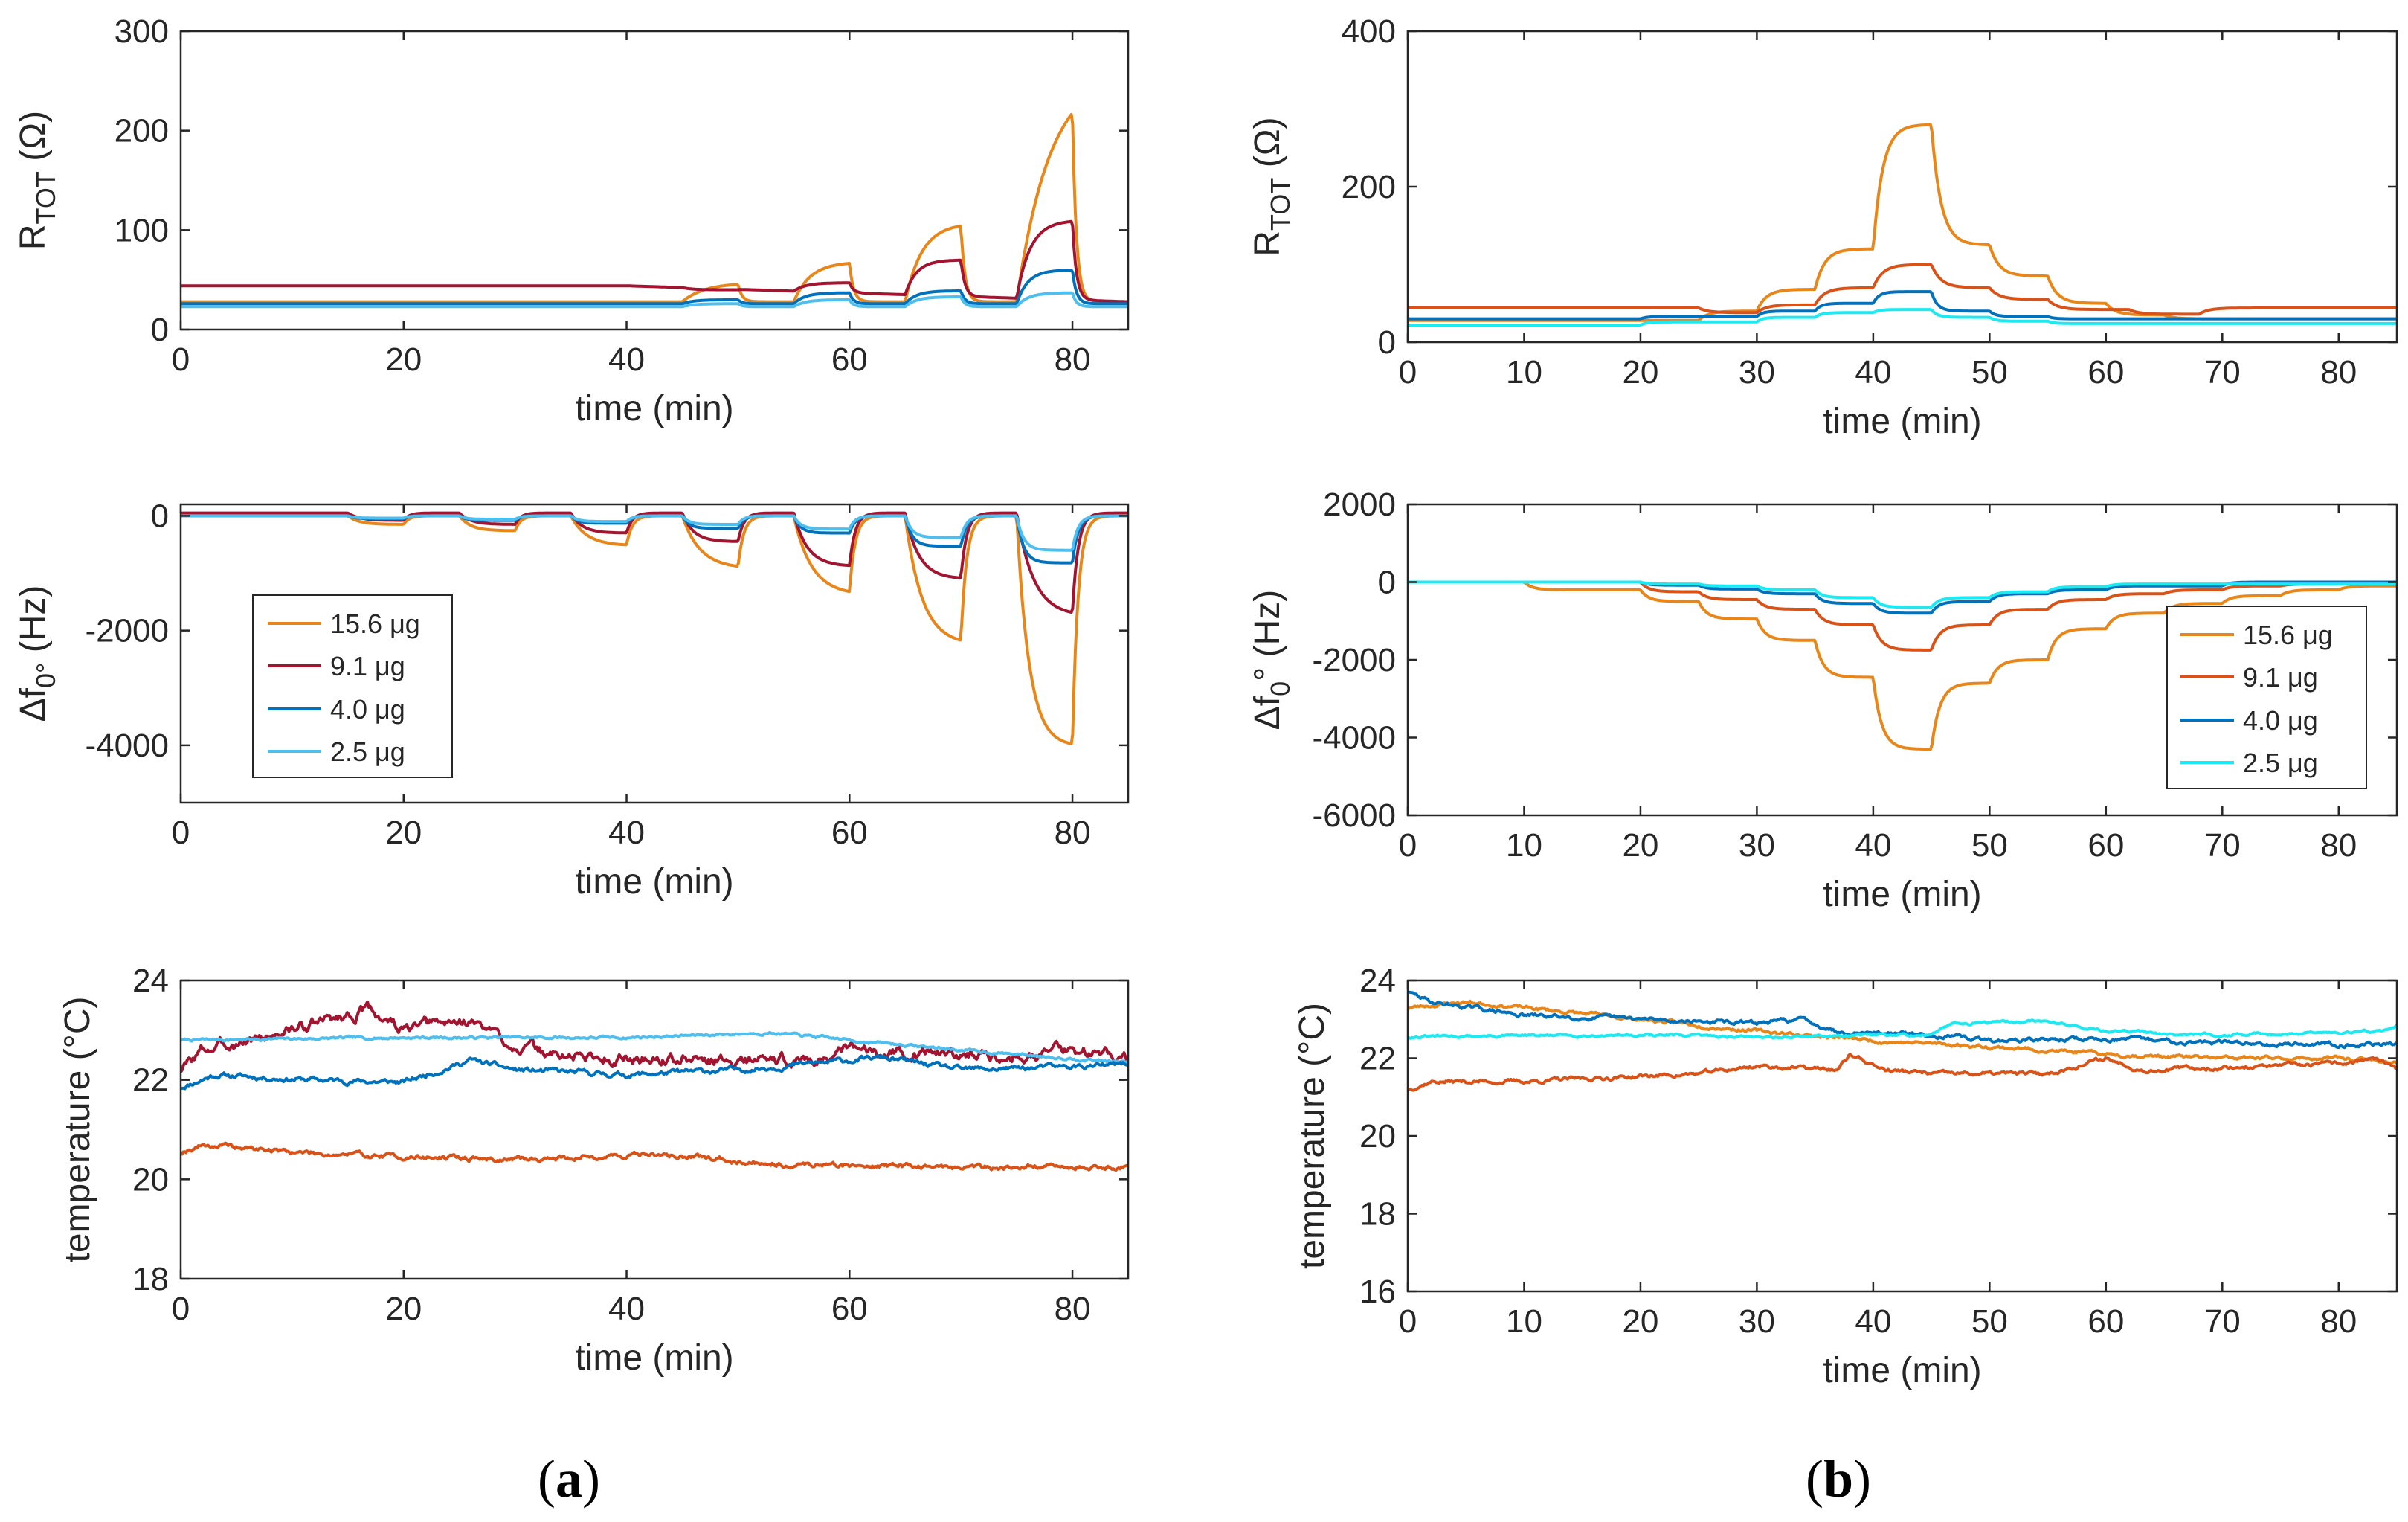  What do you see at coordinates (142, 230) in the screenshot?
I see `y-tick-label: 100` at bounding box center [142, 230].